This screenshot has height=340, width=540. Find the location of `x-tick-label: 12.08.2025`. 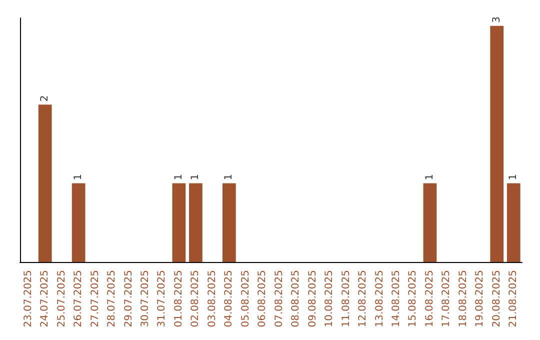

x-tick-label: 12.08.2025 is located at coordinates (363, 299).